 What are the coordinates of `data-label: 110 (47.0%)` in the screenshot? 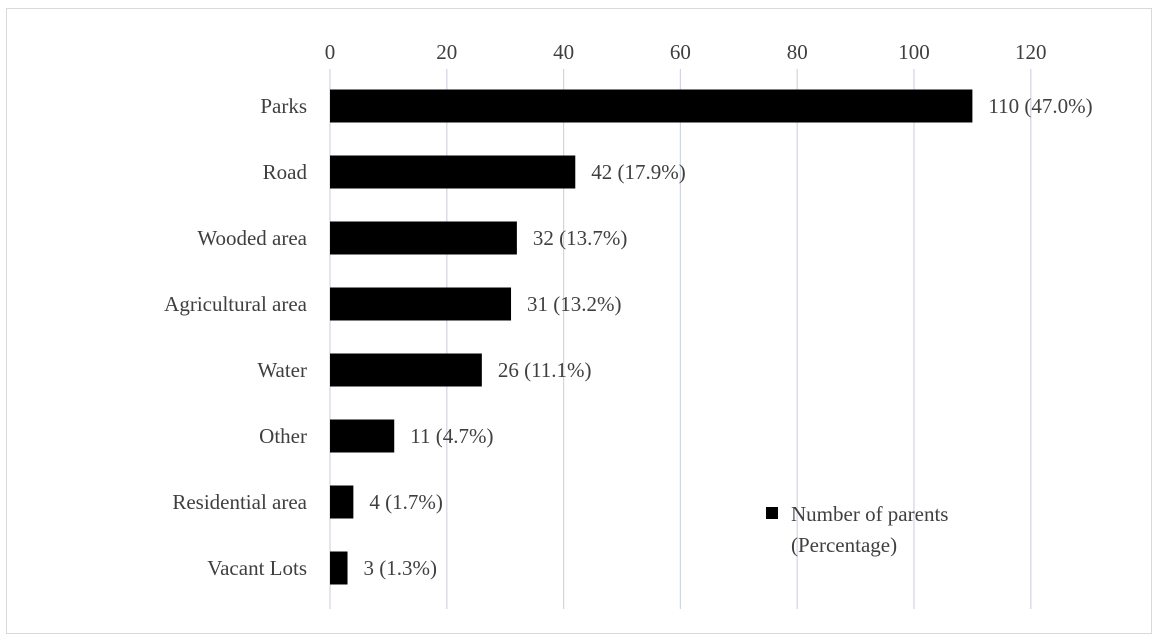 It's located at (1040, 106).